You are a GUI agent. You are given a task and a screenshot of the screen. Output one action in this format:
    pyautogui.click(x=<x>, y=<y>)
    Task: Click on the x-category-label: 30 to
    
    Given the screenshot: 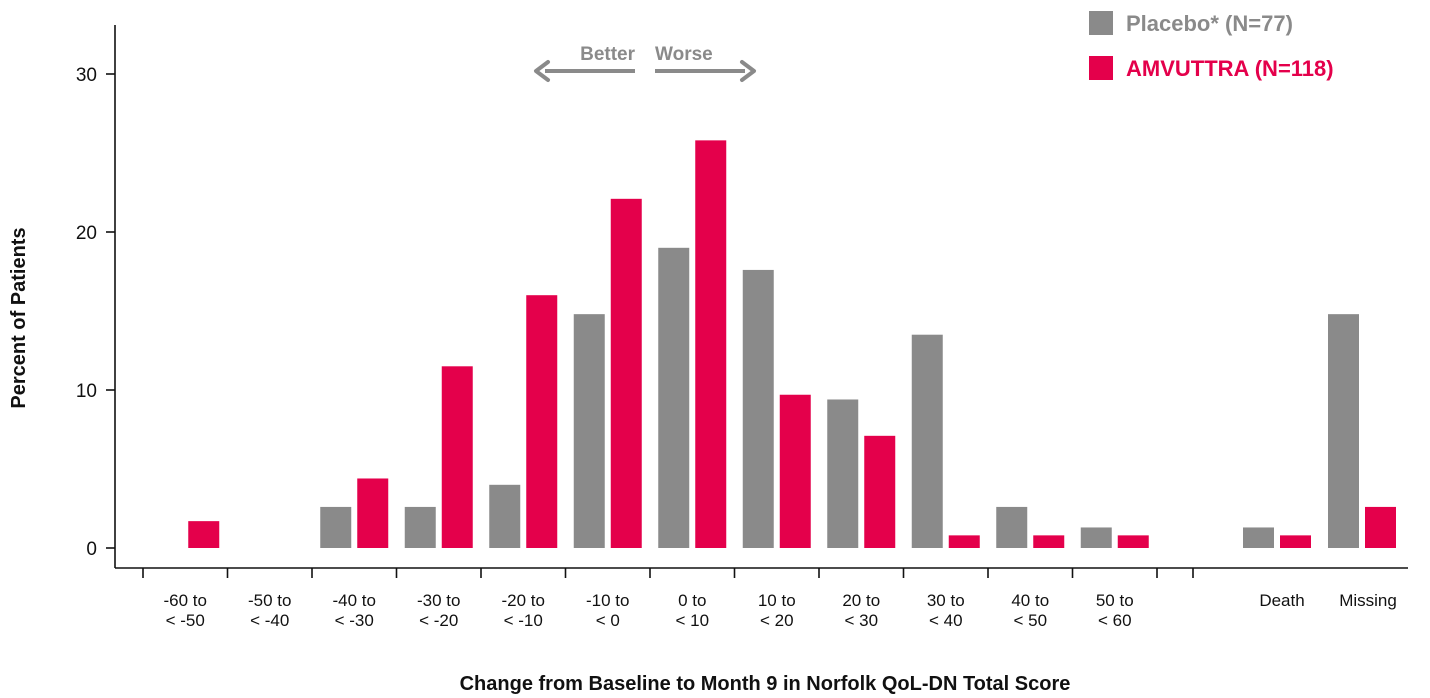 What is the action you would take?
    pyautogui.click(x=946, y=600)
    